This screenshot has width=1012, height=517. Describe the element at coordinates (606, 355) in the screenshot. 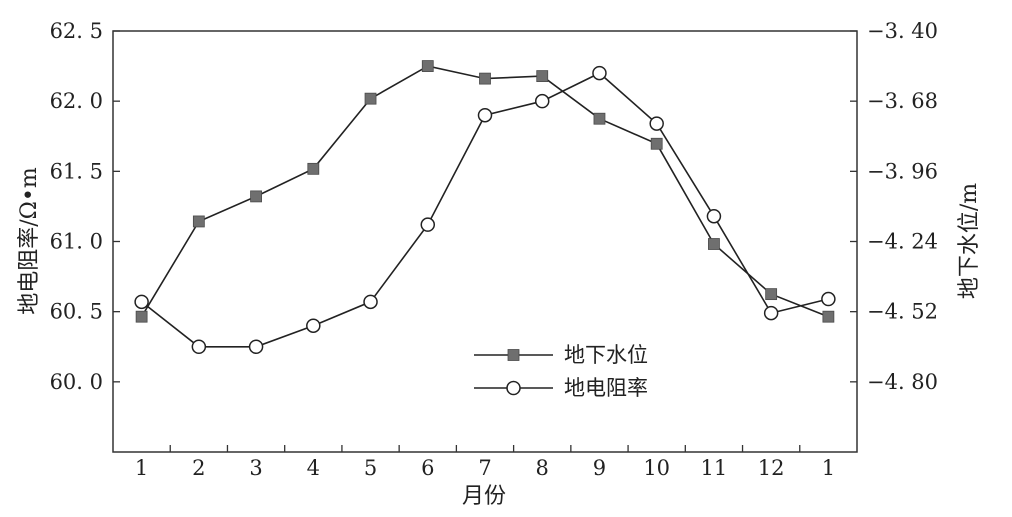

I see `legend-label: 地下水位` at that location.